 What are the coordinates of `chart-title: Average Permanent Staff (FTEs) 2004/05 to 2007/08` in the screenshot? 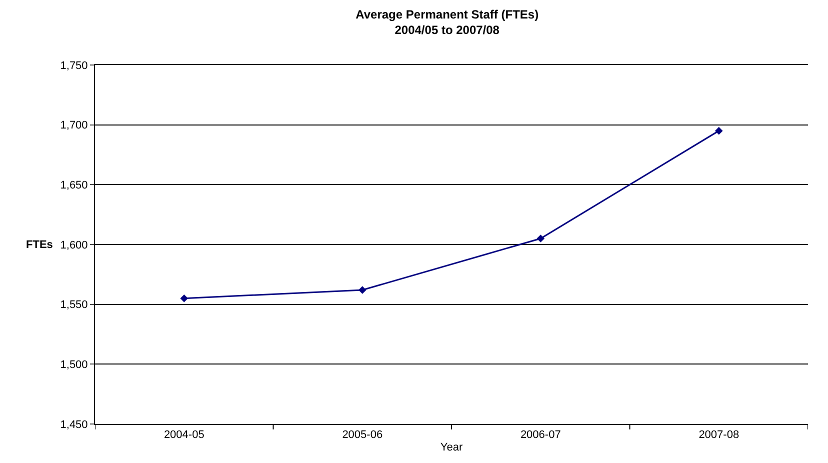 It's located at (447, 23).